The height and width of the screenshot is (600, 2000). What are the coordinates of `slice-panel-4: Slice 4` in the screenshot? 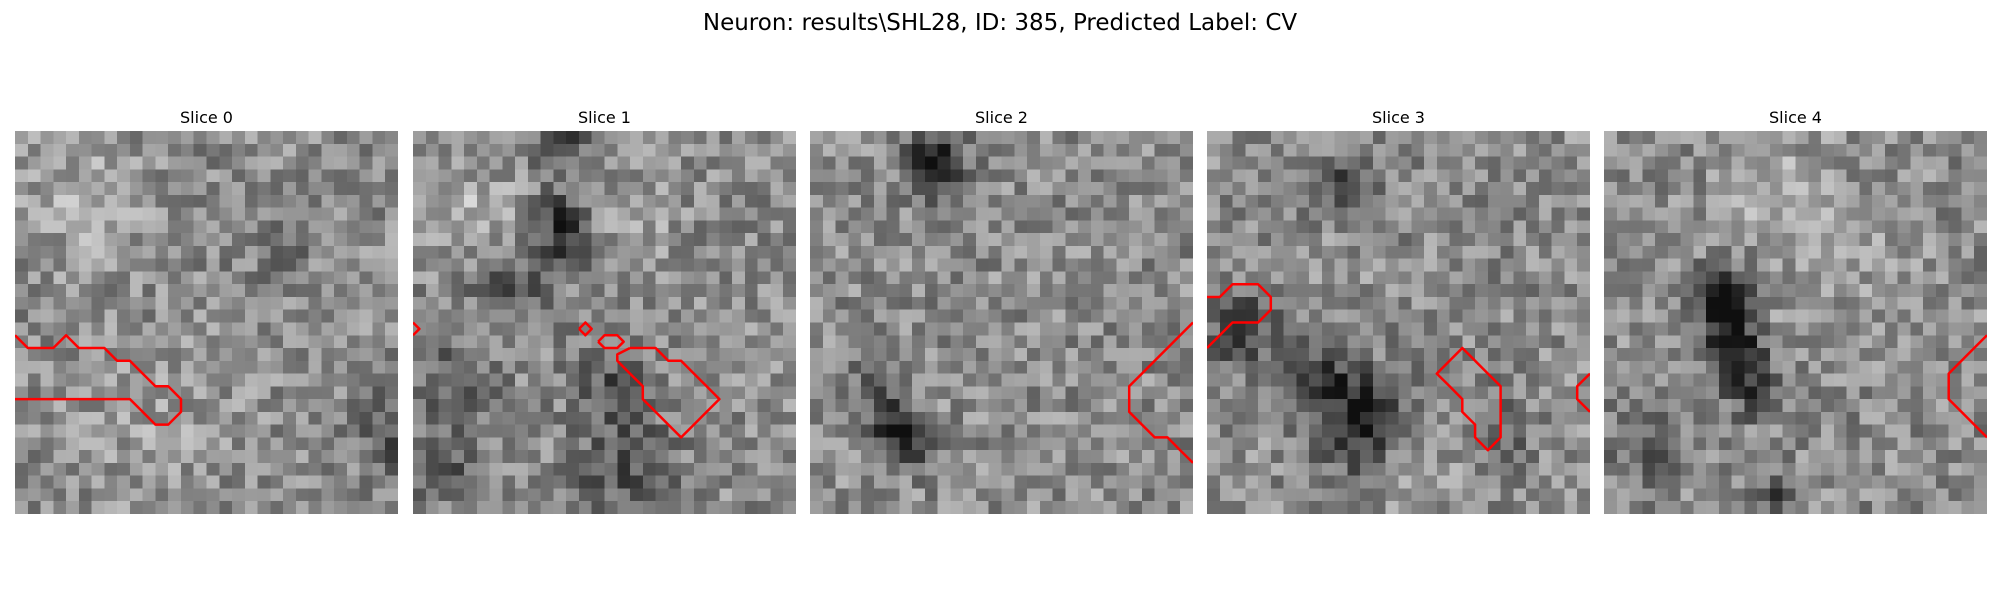 It's located at (1795, 311).